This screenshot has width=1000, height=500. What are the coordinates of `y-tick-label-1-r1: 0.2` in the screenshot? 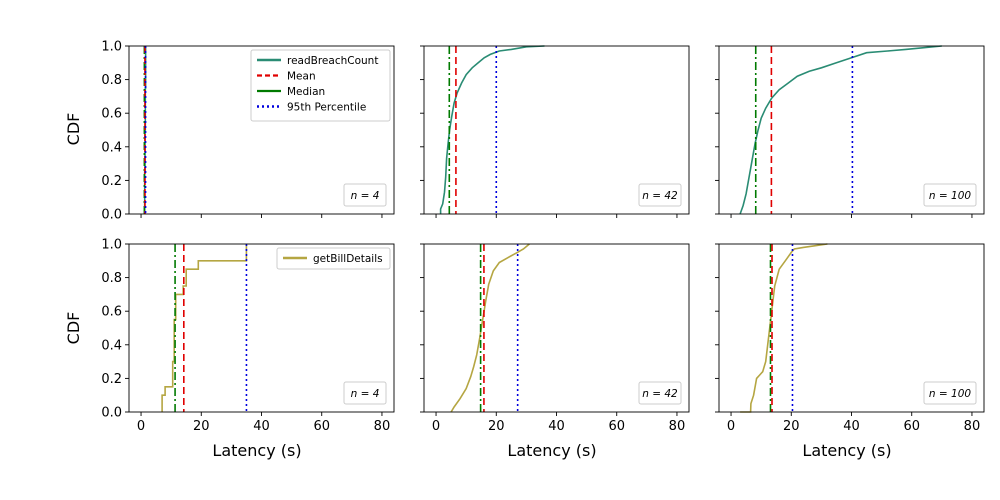 It's located at (111, 379).